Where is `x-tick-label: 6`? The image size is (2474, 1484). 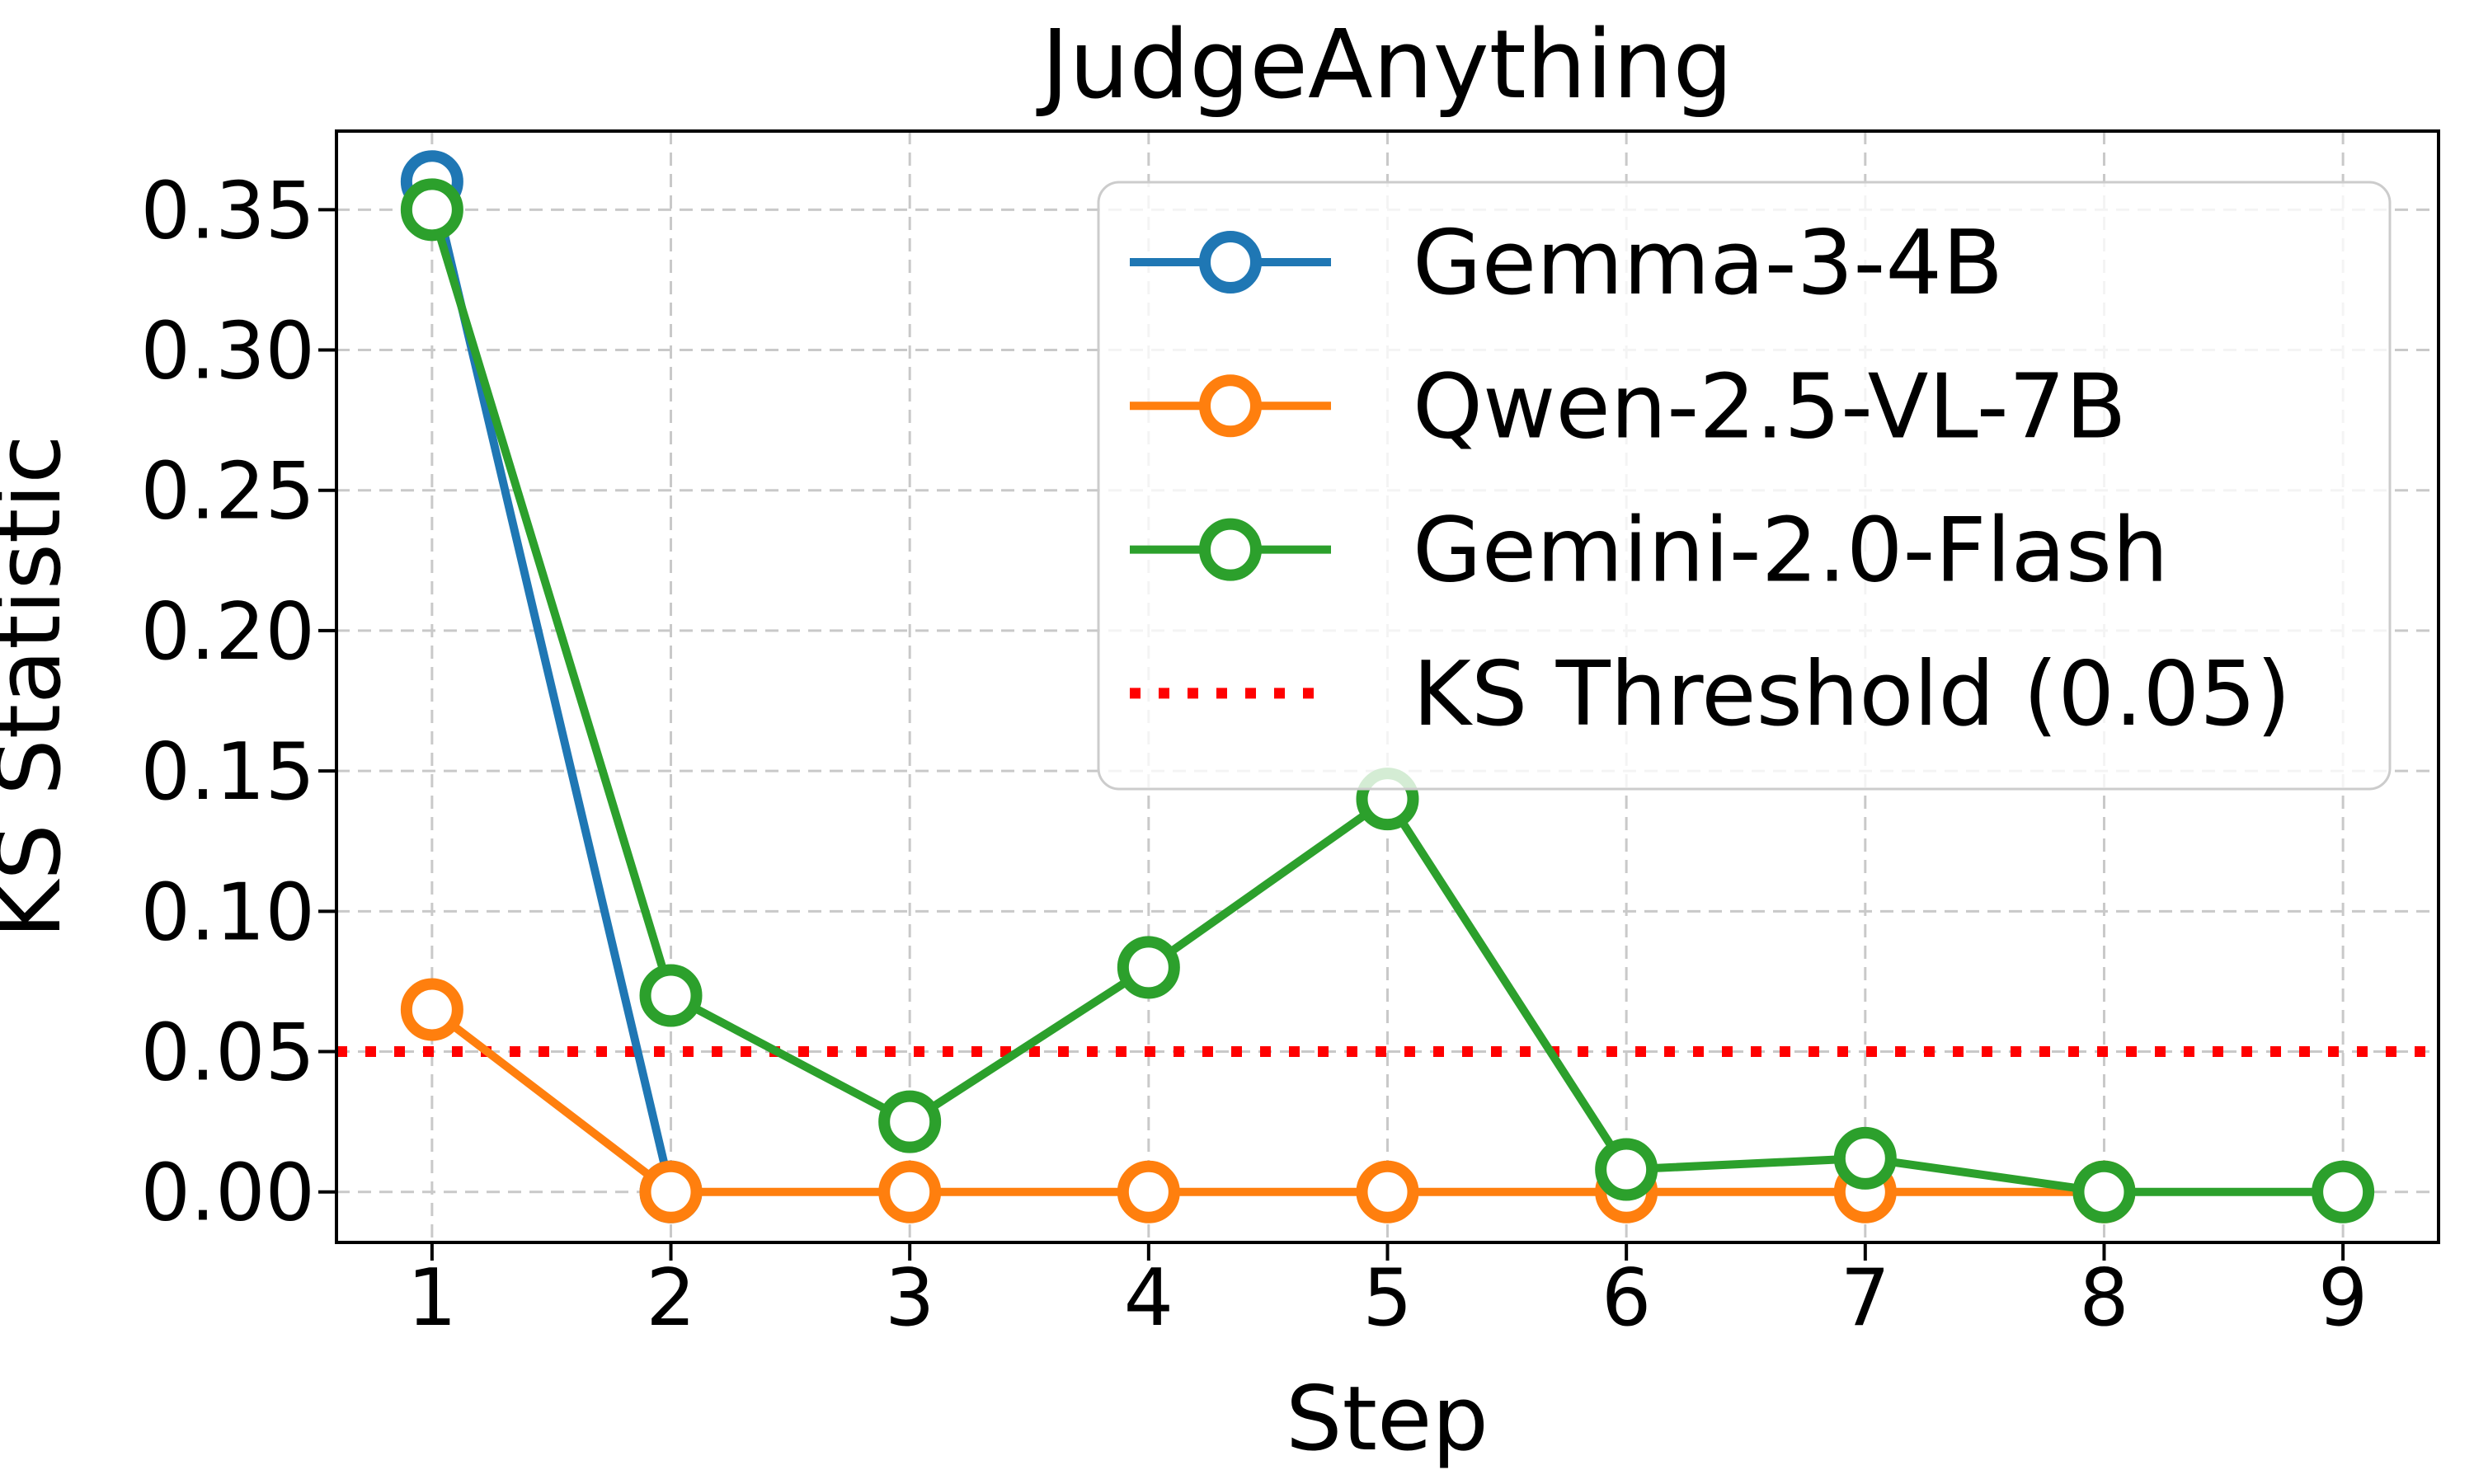
x-tick-label: 6 is located at coordinates (1626, 1298).